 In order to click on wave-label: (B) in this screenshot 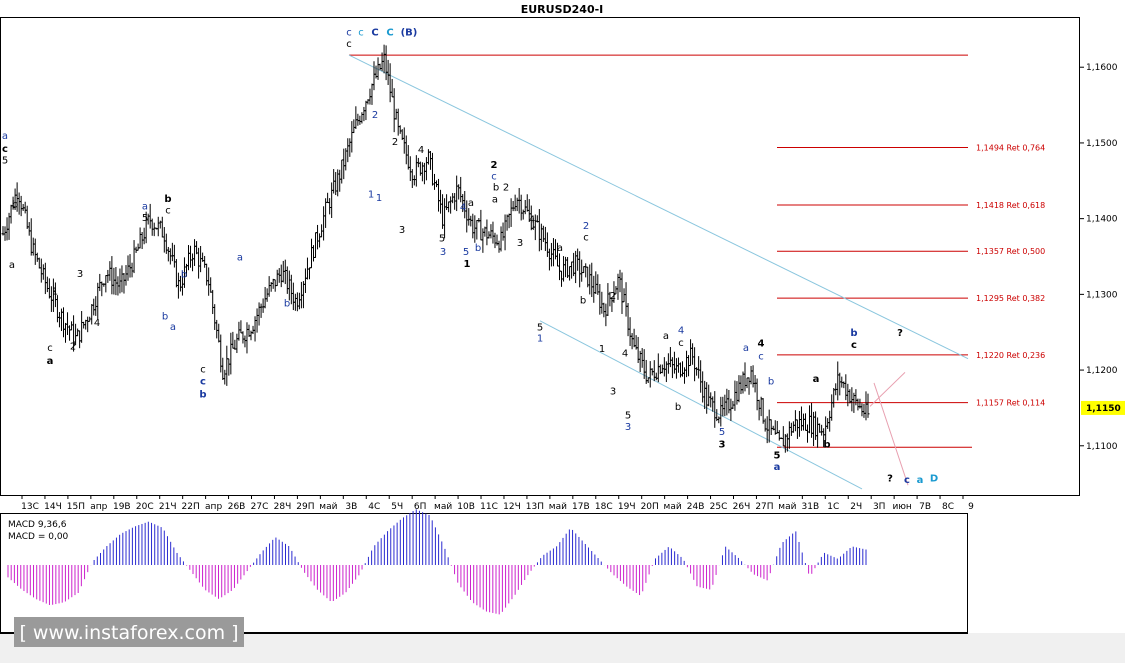, I will do `click(409, 32)`.